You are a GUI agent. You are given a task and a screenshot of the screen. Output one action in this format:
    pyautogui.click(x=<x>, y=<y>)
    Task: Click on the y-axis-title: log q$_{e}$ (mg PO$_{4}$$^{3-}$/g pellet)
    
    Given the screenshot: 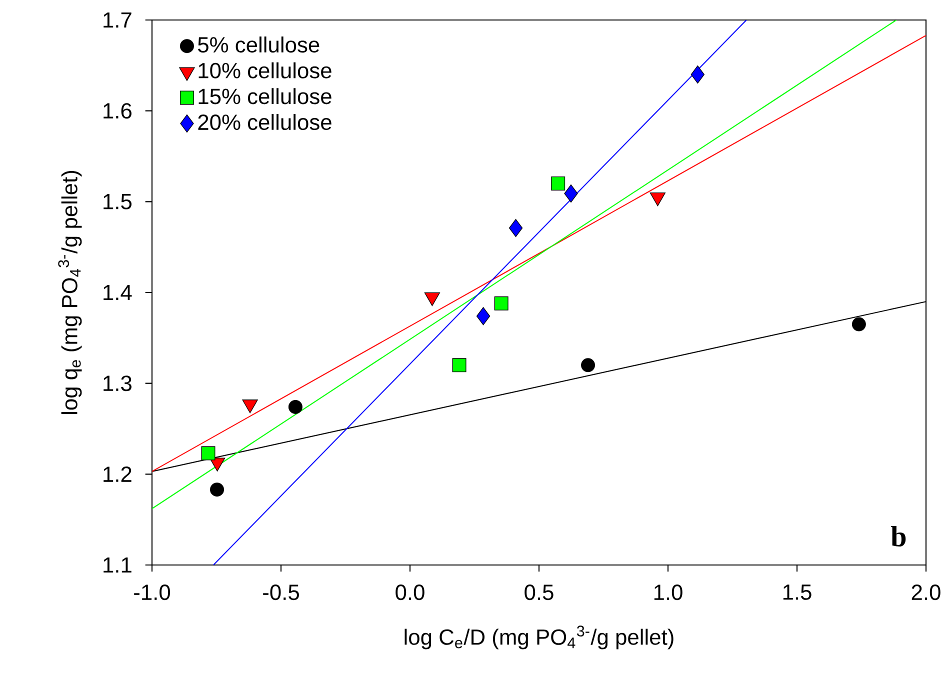 What is the action you would take?
    pyautogui.click(x=70, y=292)
    